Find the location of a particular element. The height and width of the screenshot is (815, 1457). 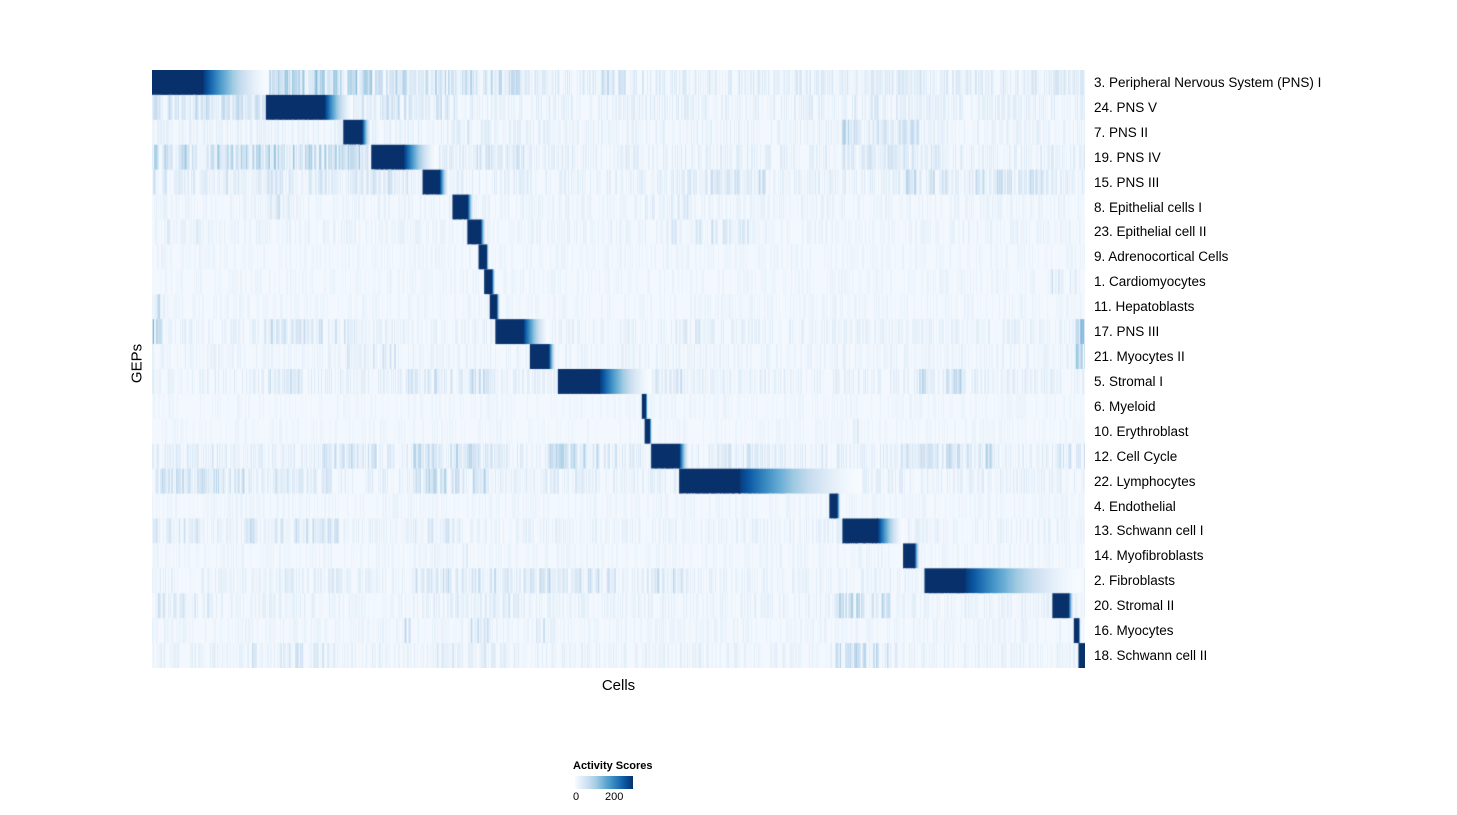

legend-tick-max: 200 is located at coordinates (614, 797).